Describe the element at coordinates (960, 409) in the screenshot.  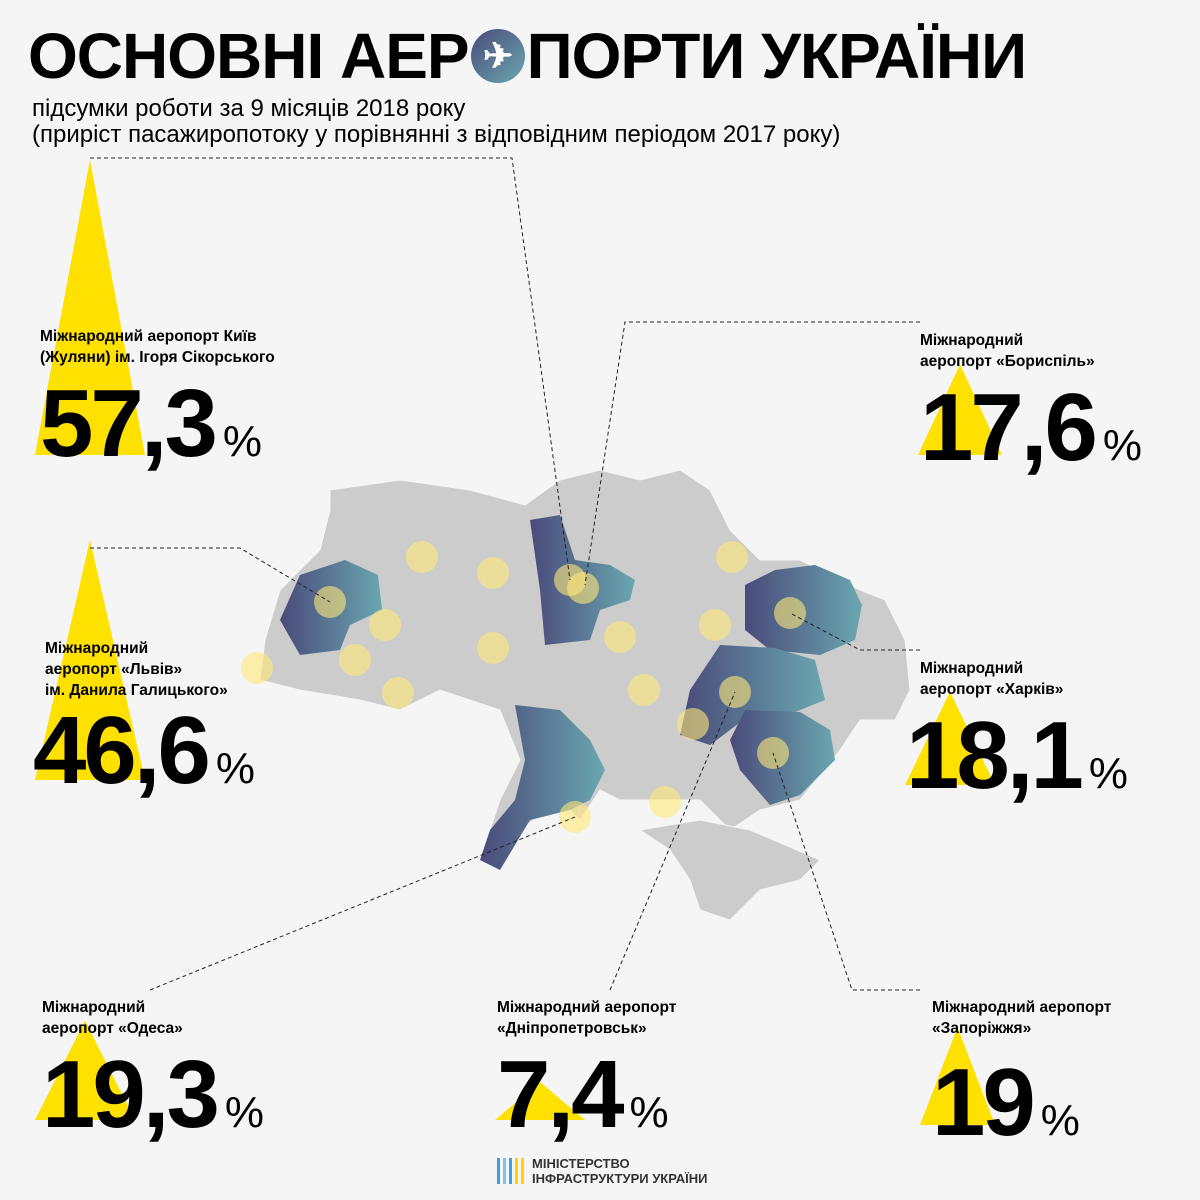
I see `growth-triangle-boryspil` at that location.